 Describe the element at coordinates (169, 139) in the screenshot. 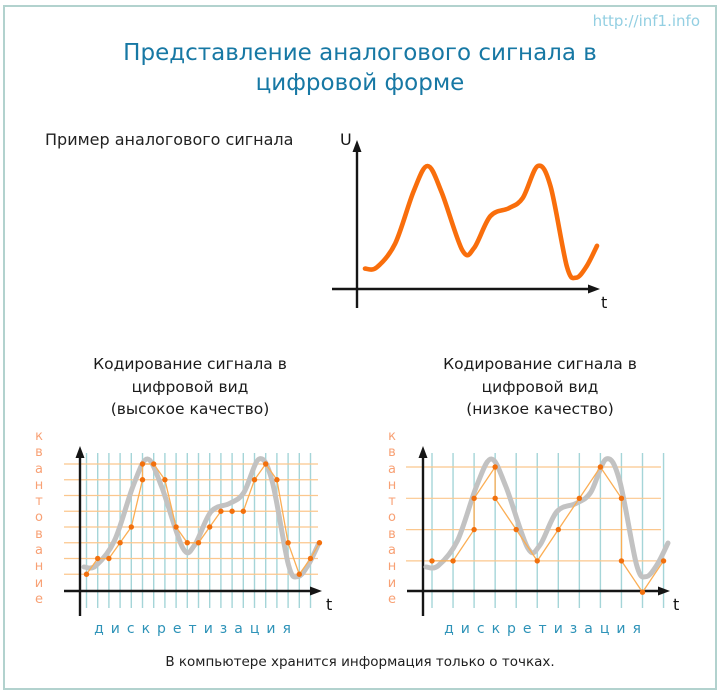

I see `analog-example-label: Пример аналогового сигнала` at that location.